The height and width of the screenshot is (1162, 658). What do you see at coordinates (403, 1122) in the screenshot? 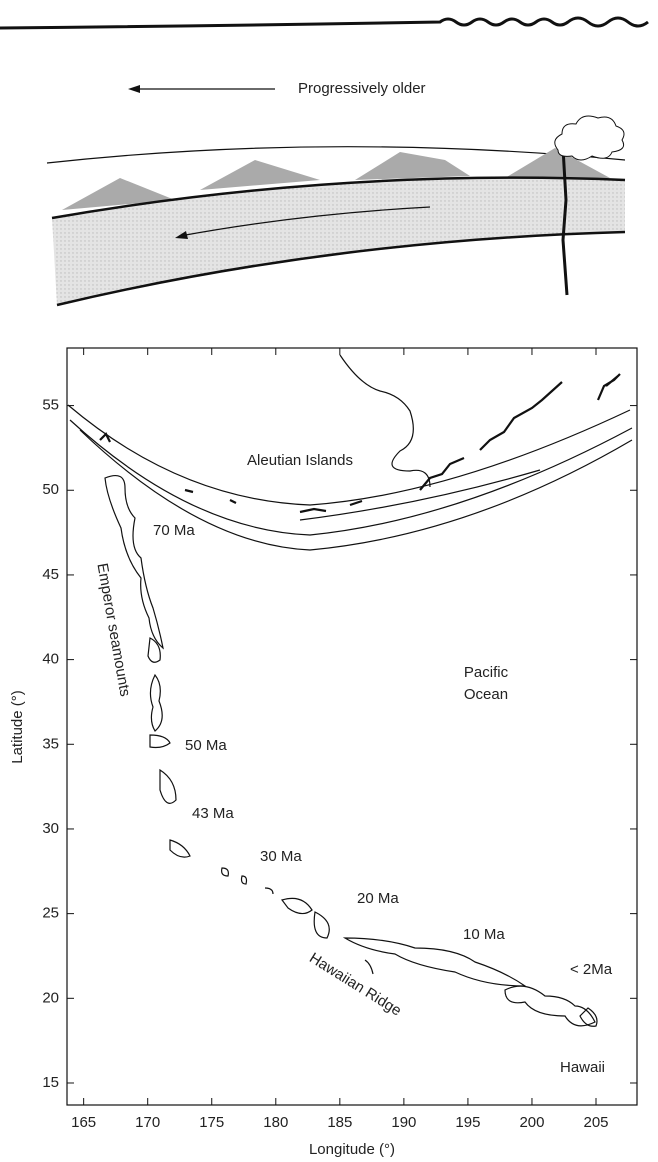
I see `x-tick-label: 190` at bounding box center [403, 1122].